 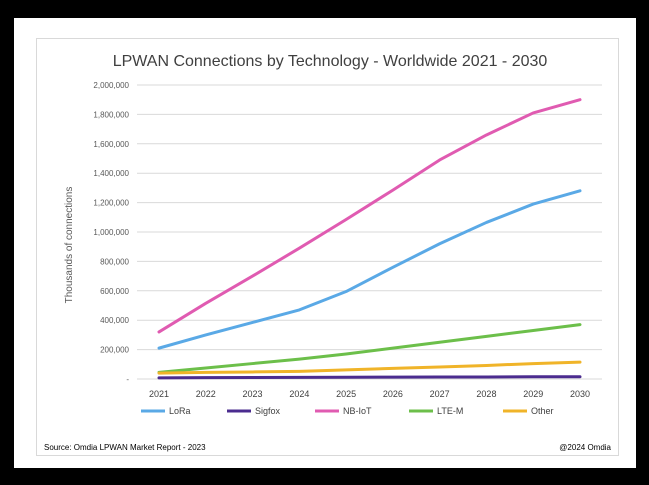 What do you see at coordinates (159, 394) in the screenshot?
I see `x-tick-label: 2021` at bounding box center [159, 394].